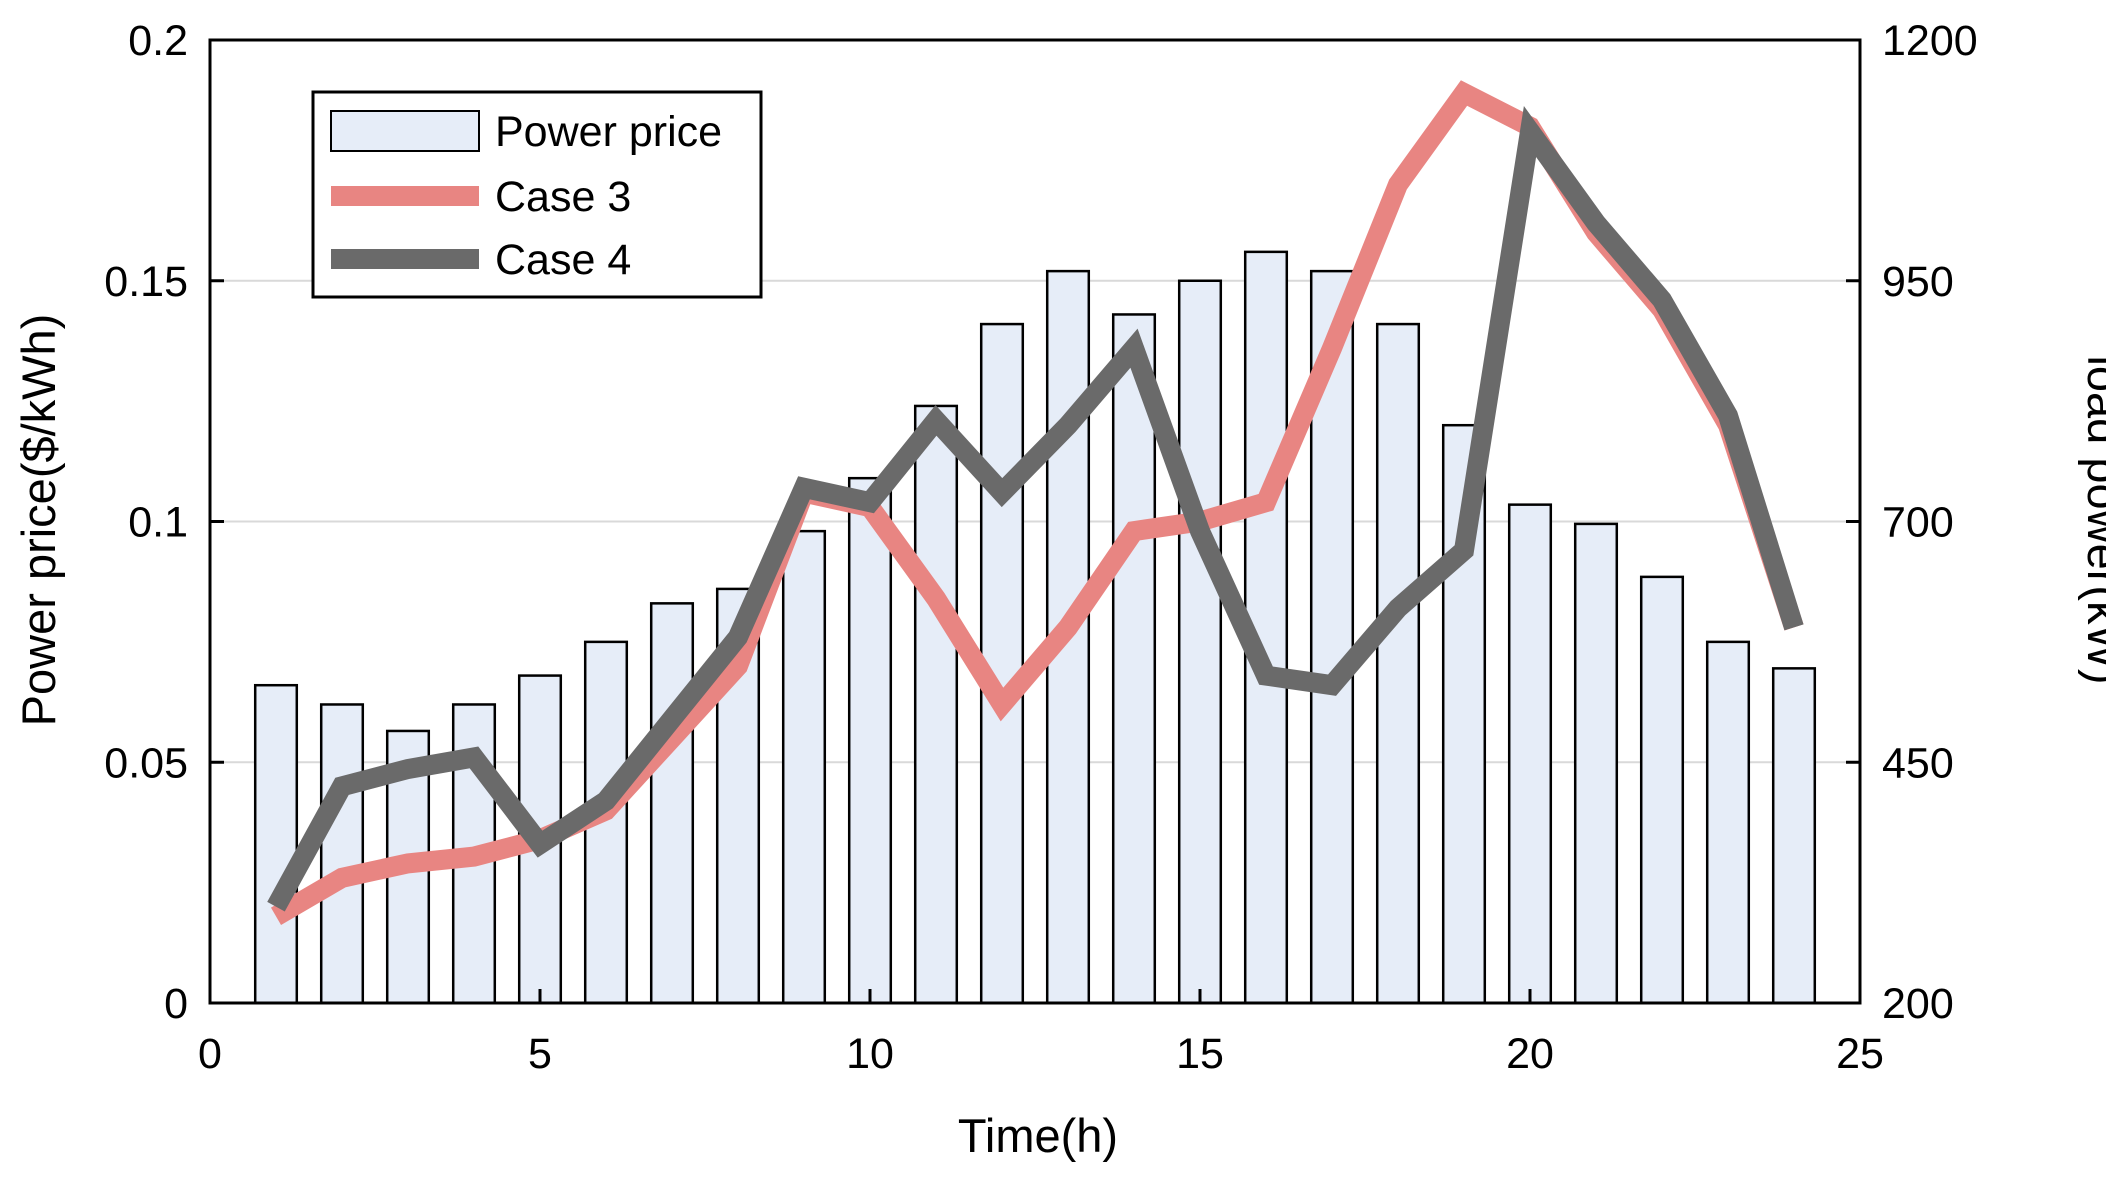 The width and height of the screenshot is (2106, 1185). What do you see at coordinates (342, 854) in the screenshot?
I see `bar-power-price-h2` at bounding box center [342, 854].